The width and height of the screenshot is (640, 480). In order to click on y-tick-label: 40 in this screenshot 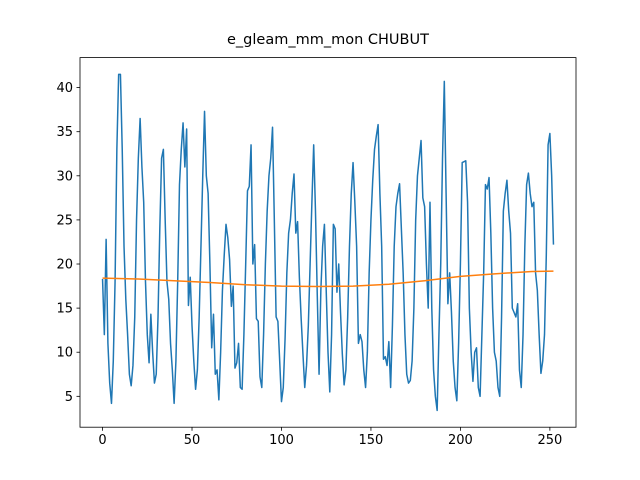, I will do `click(64, 88)`.